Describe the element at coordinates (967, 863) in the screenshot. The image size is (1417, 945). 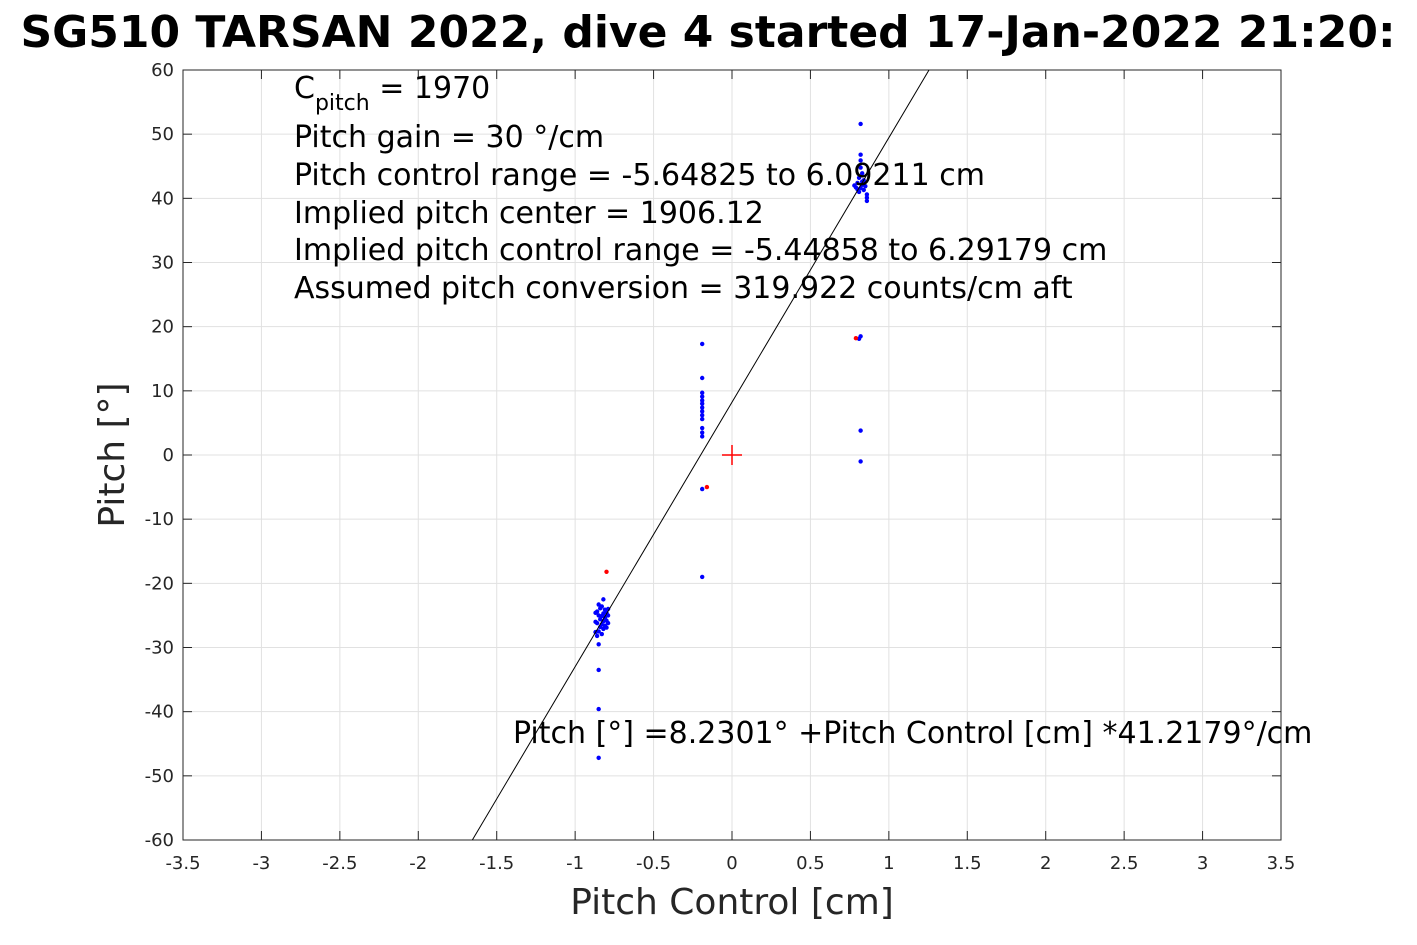
I see `x-tick-label: 1.5` at that location.